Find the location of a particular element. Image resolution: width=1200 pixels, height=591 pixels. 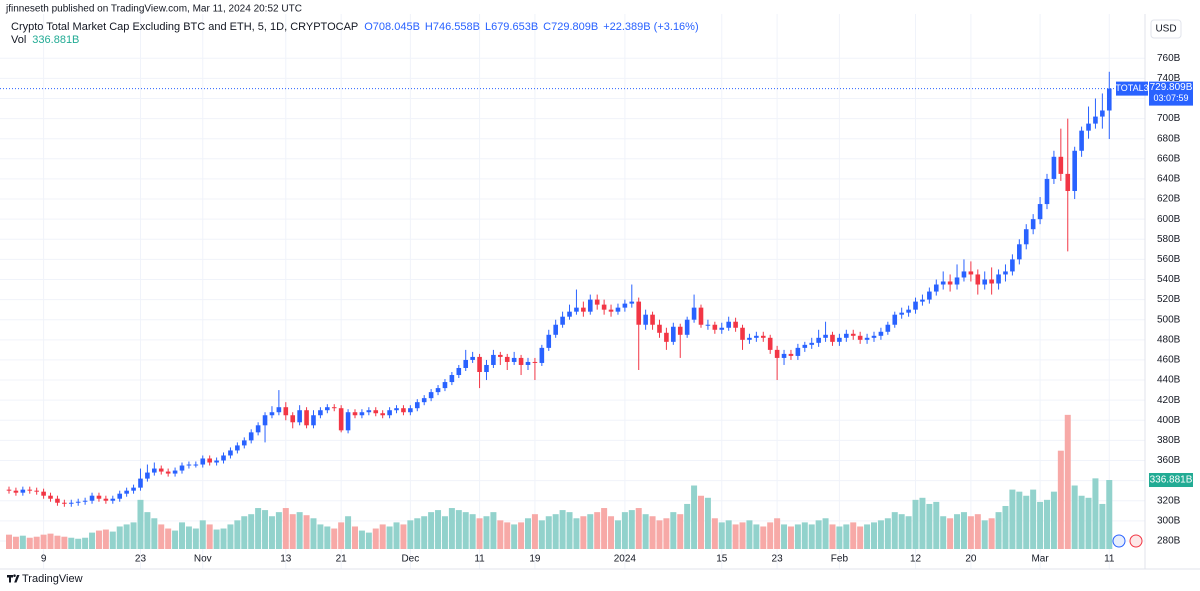

y-tick-label: 460B is located at coordinates (1169, 360).